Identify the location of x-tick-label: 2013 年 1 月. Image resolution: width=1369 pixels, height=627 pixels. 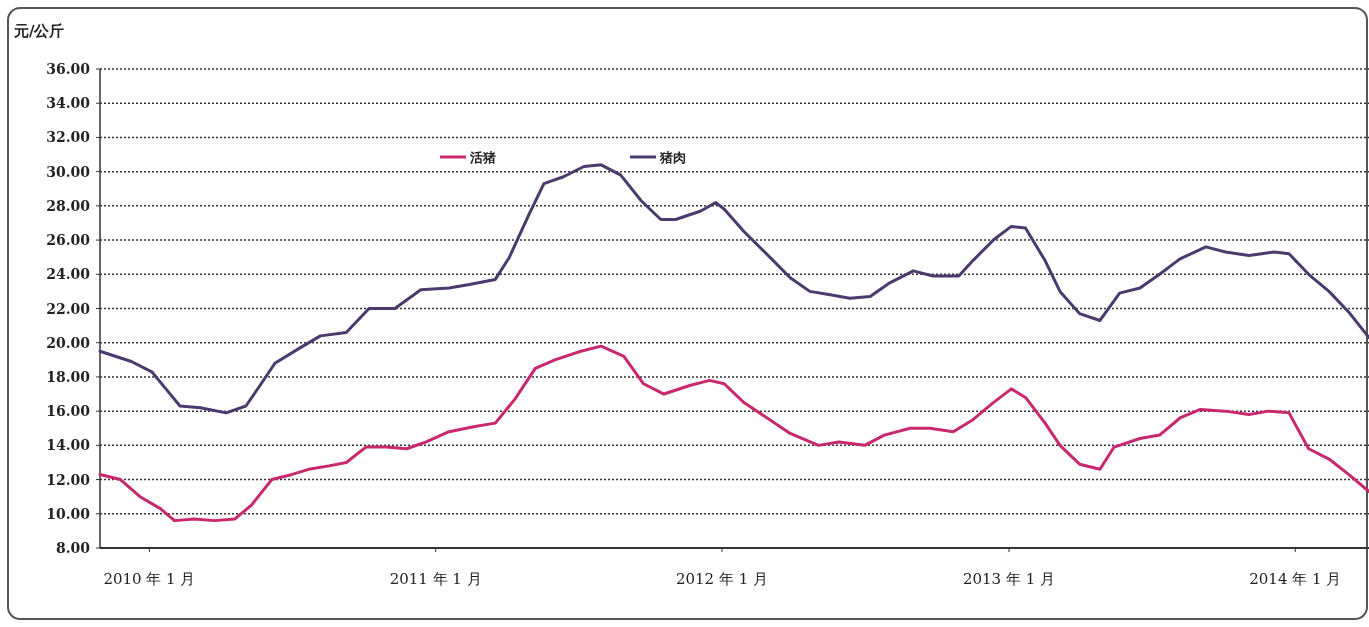
(1009, 579).